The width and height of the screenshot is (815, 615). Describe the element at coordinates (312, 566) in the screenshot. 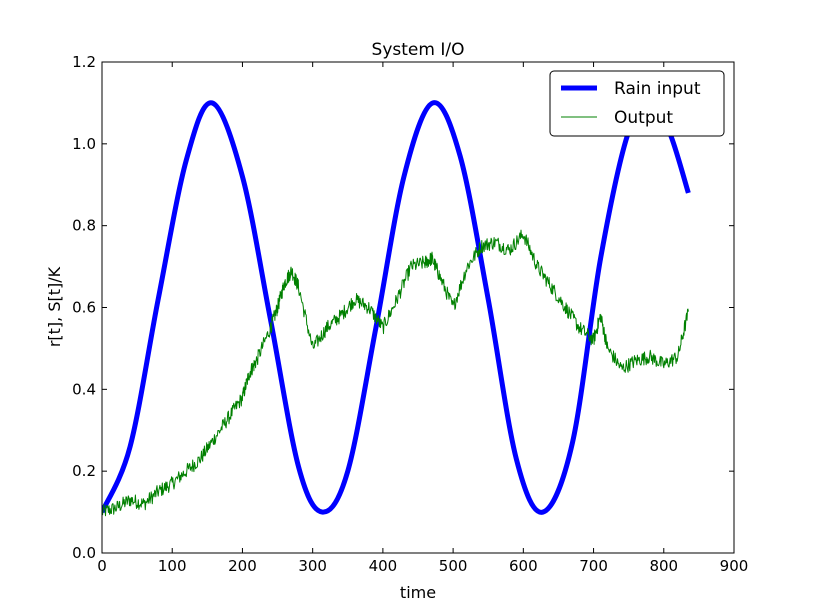

I see `x-tick-label: 300` at that location.